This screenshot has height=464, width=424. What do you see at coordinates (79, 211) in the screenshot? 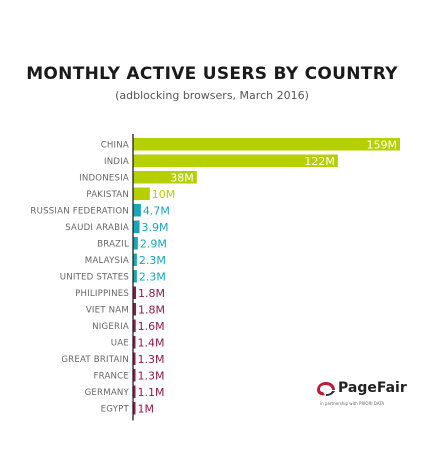
I see `category-label: RUSSIAN FEDERATION` at bounding box center [79, 211].